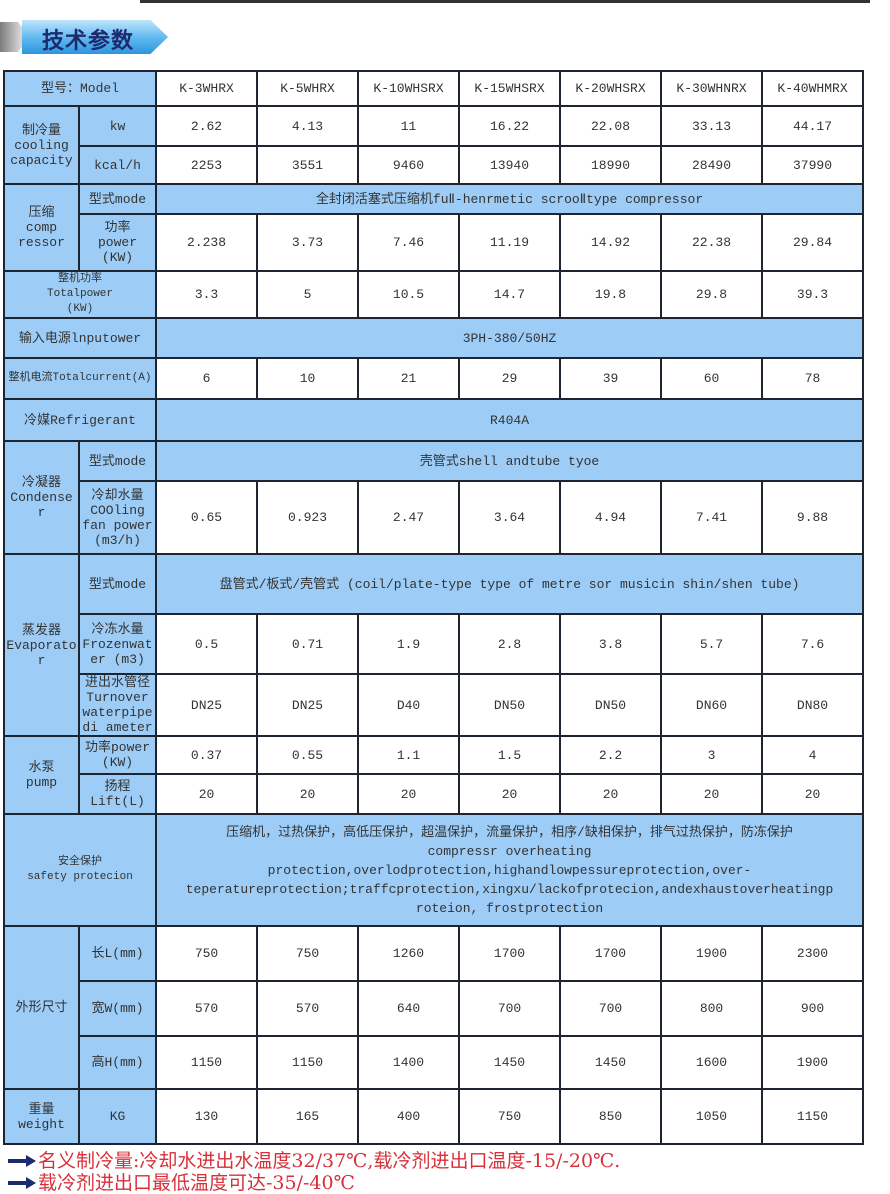 This screenshot has height=1194, width=890. Describe the element at coordinates (712, 644) in the screenshot. I see `value-cell: 5.7` at that location.